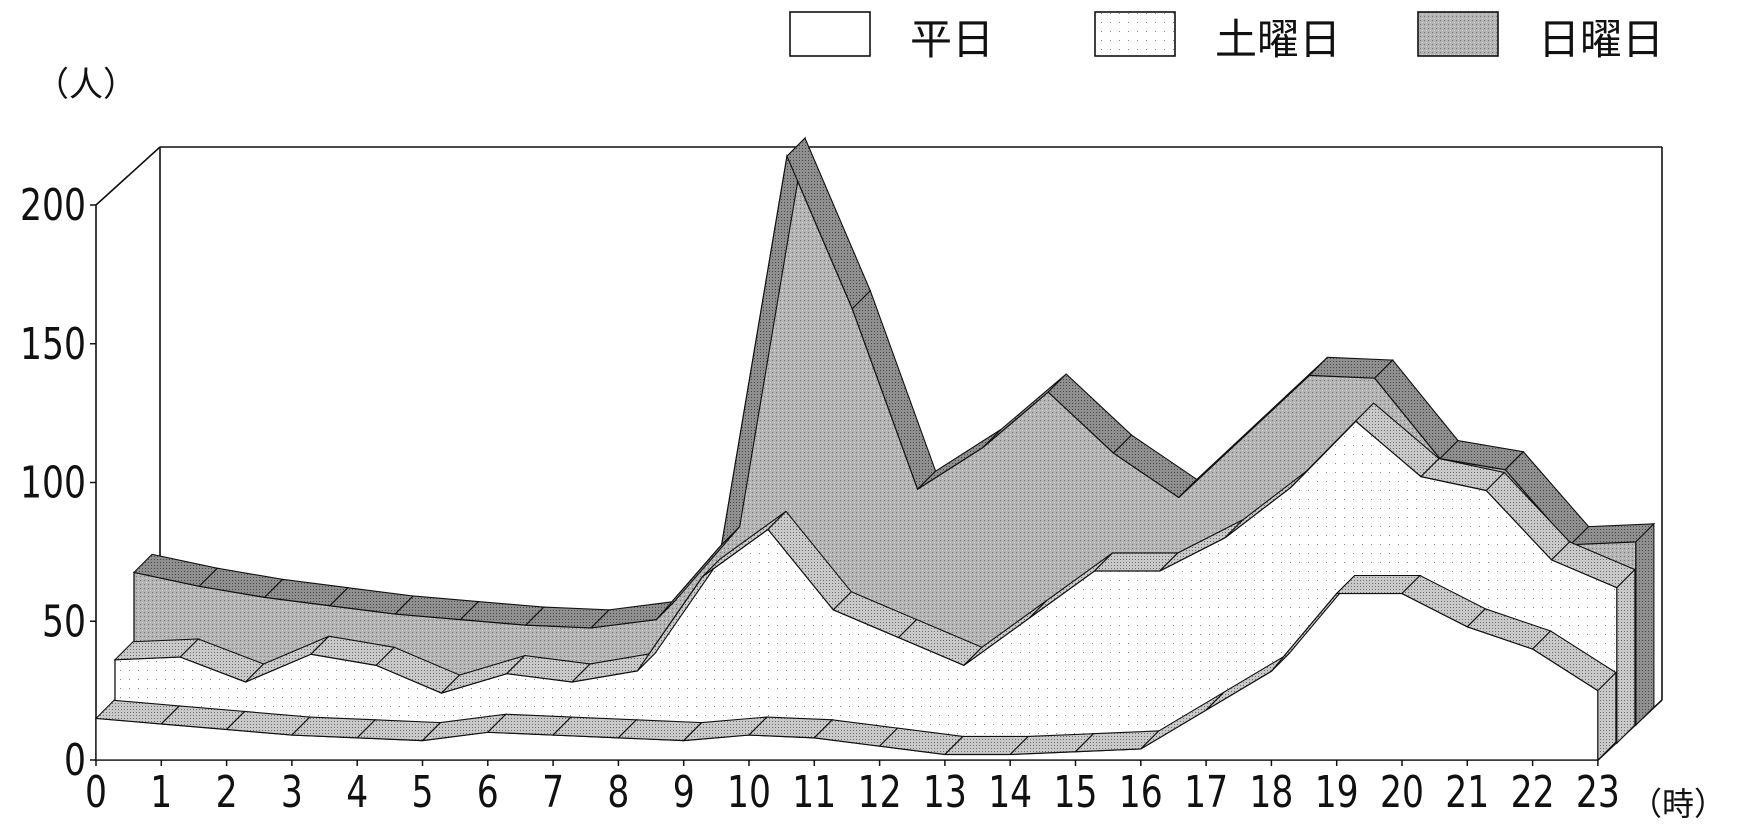 The image size is (1737, 827). Describe the element at coordinates (880, 792) in the screenshot. I see `x-tick-label: 12` at that location.